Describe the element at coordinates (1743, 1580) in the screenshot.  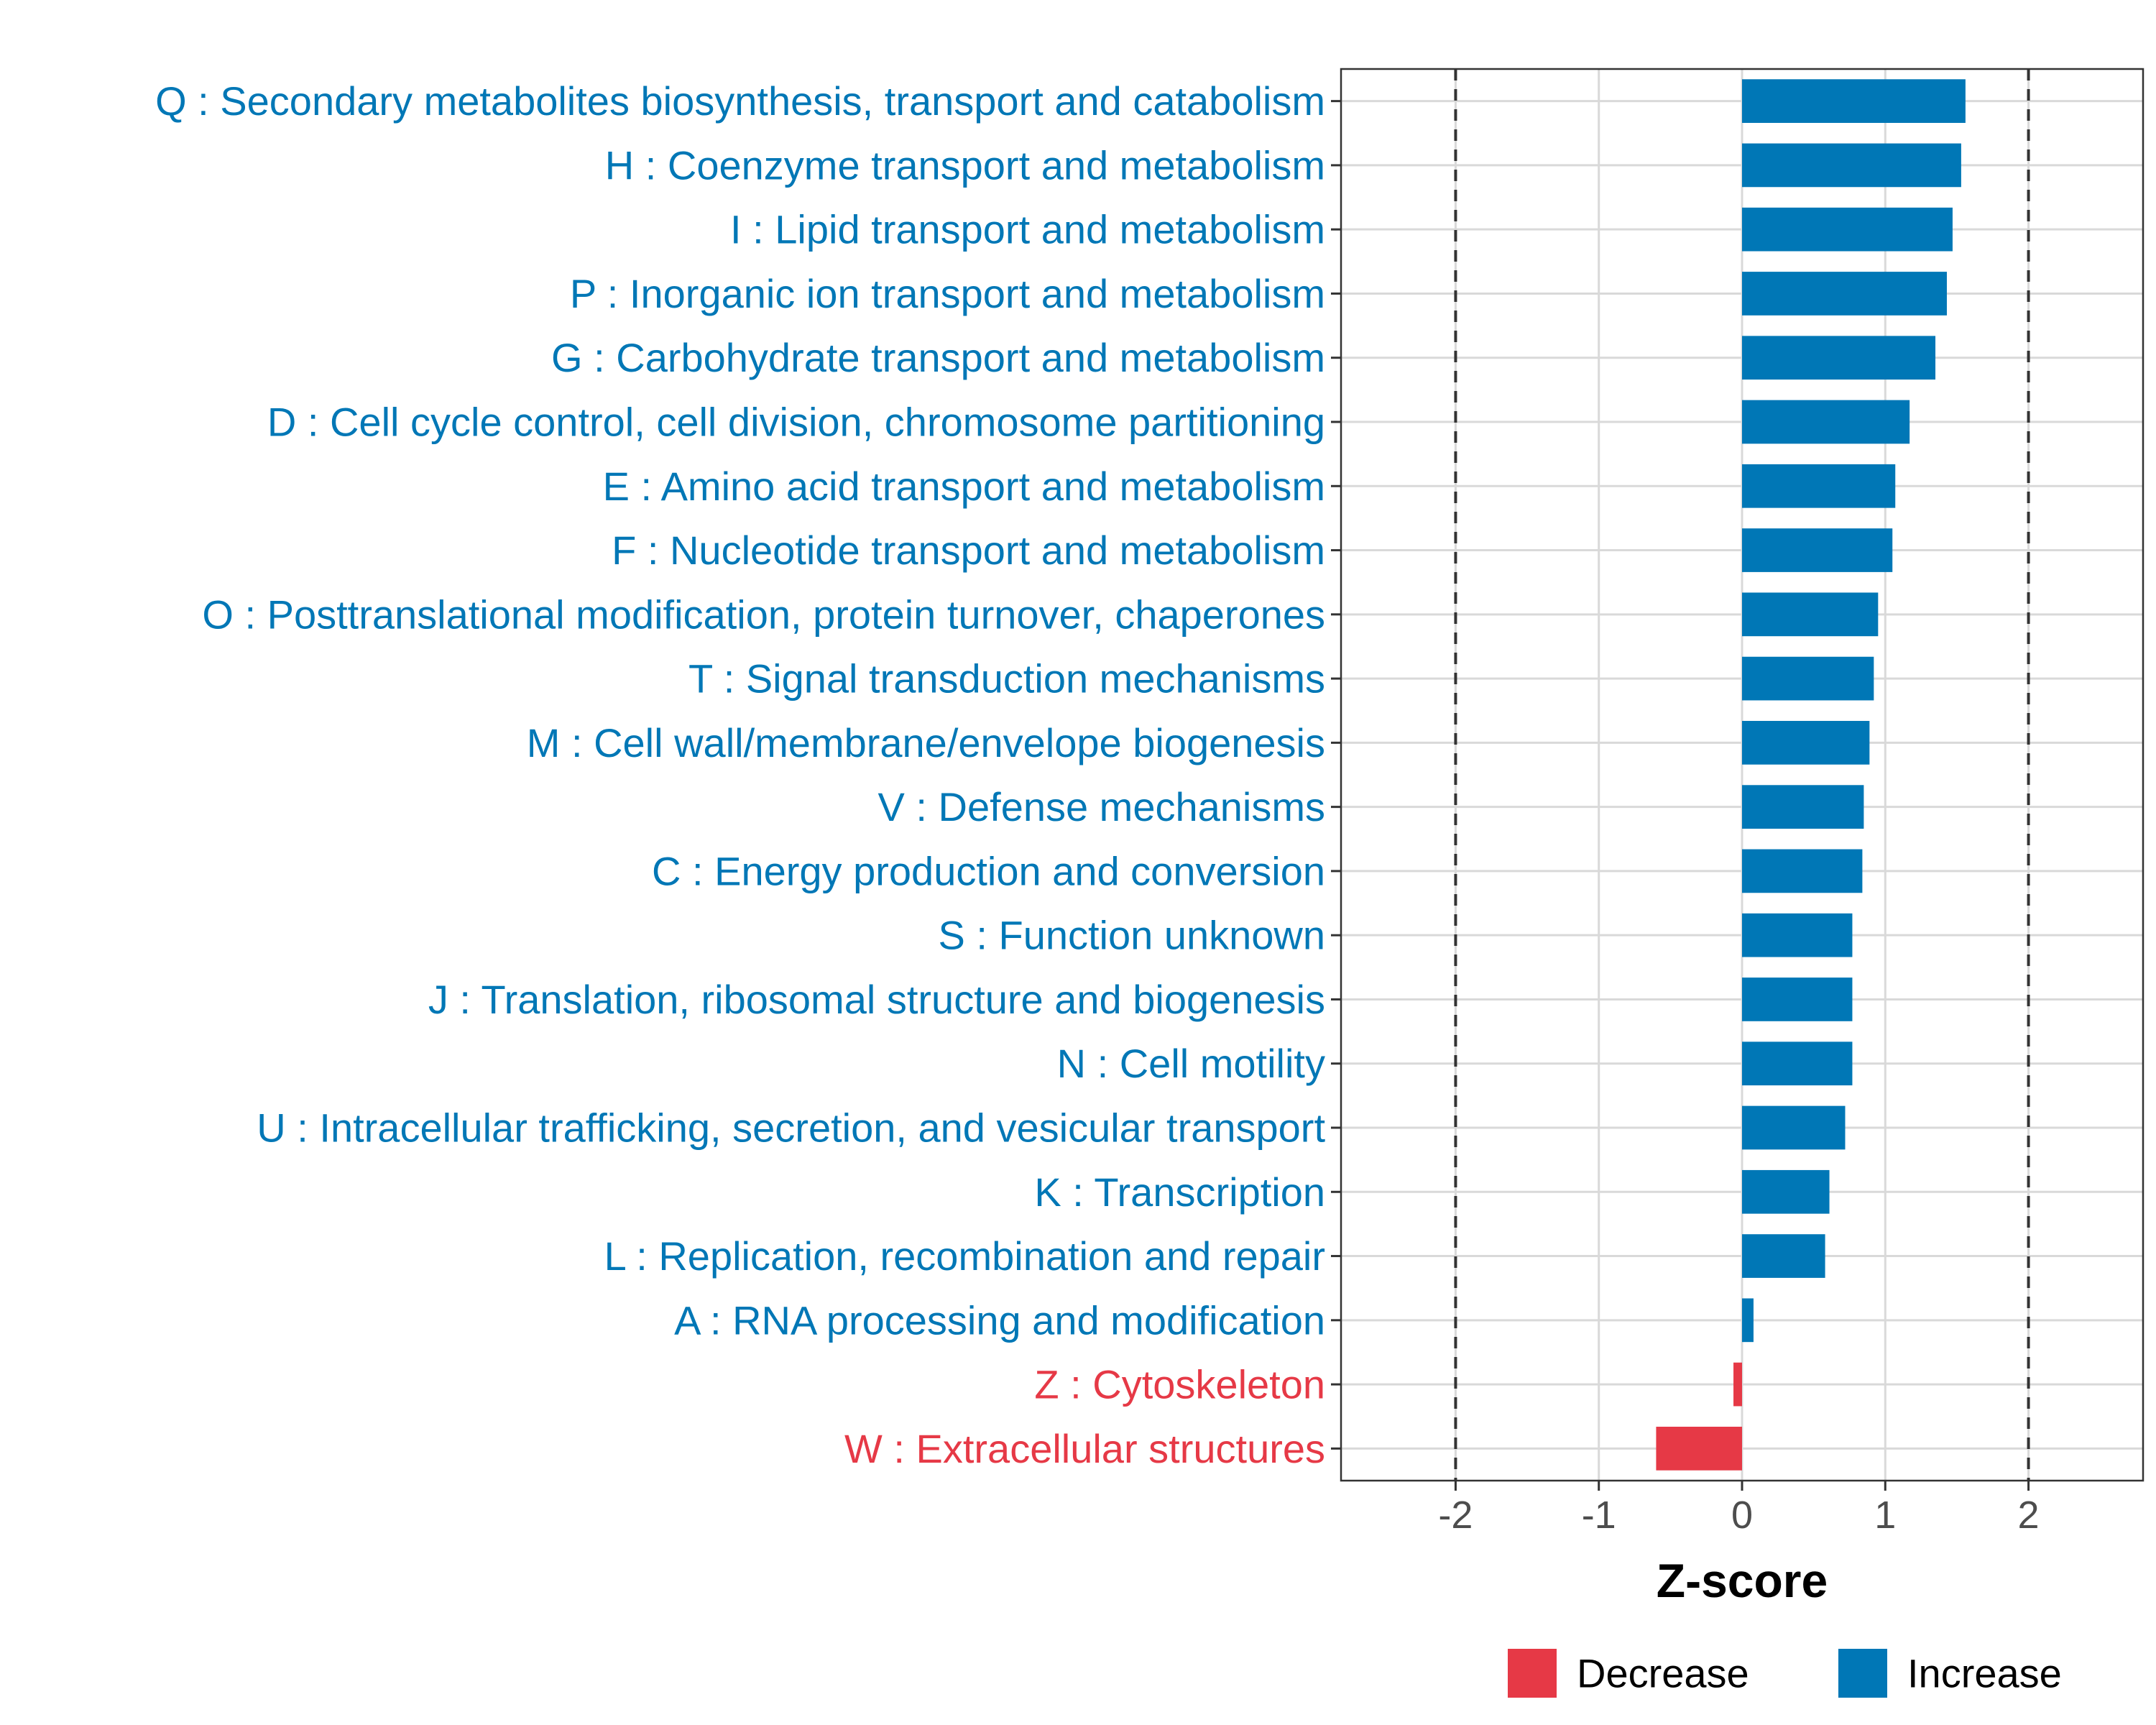
I see `x-axis-title: Z-score` at that location.